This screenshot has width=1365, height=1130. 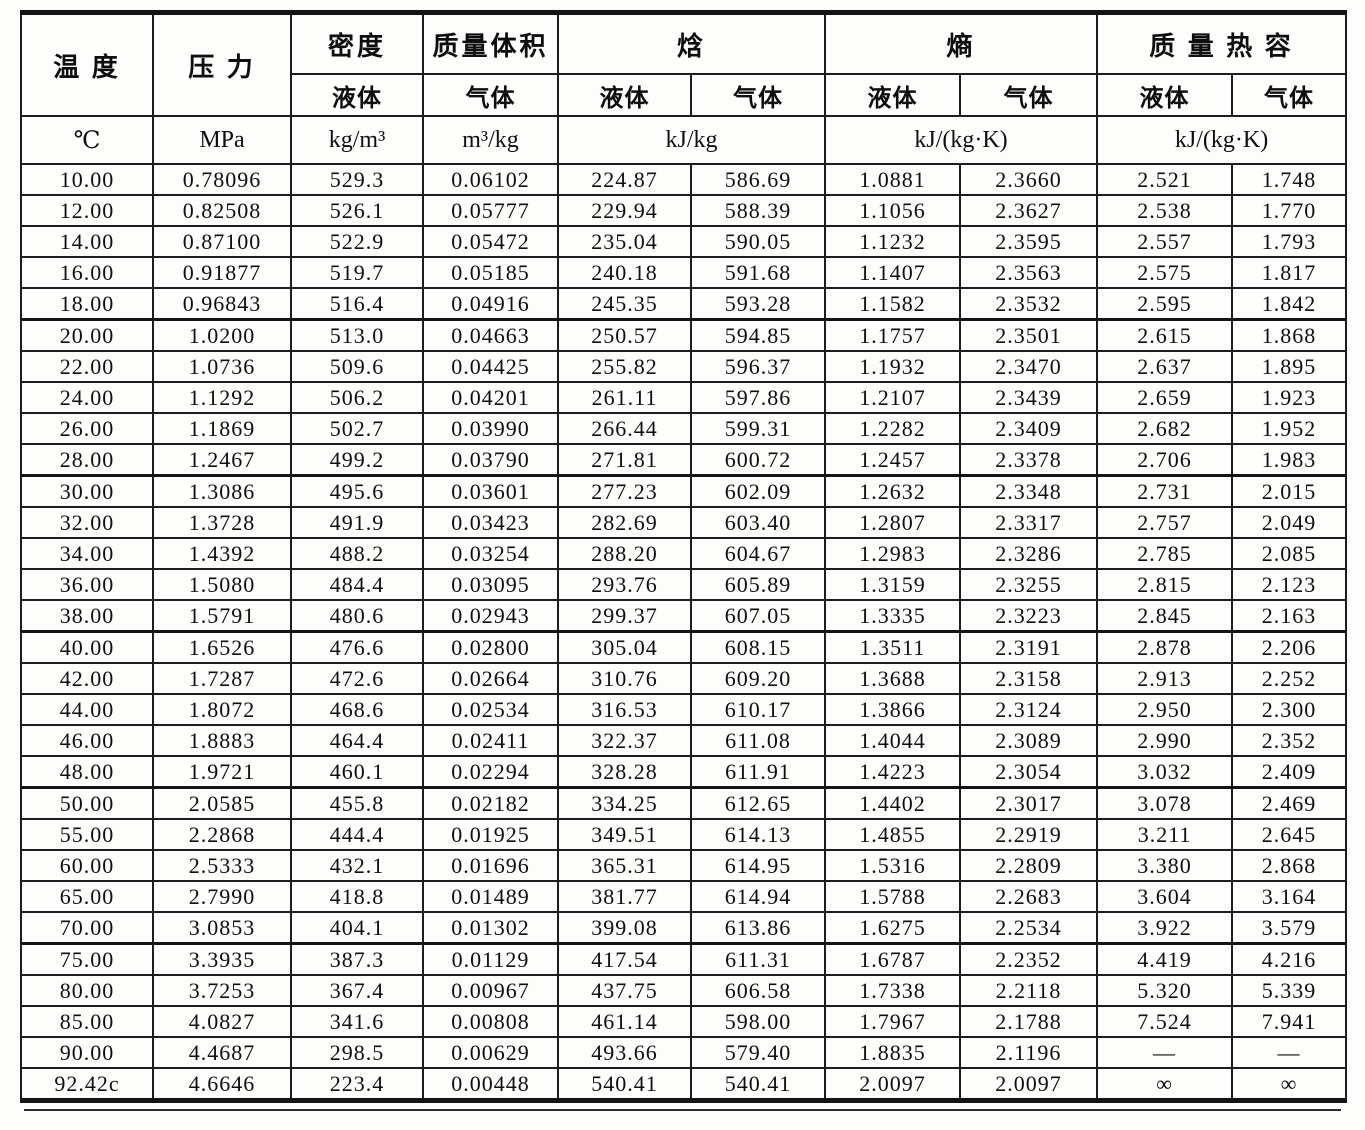 I want to click on cell: 611.91, so click(x=758, y=772).